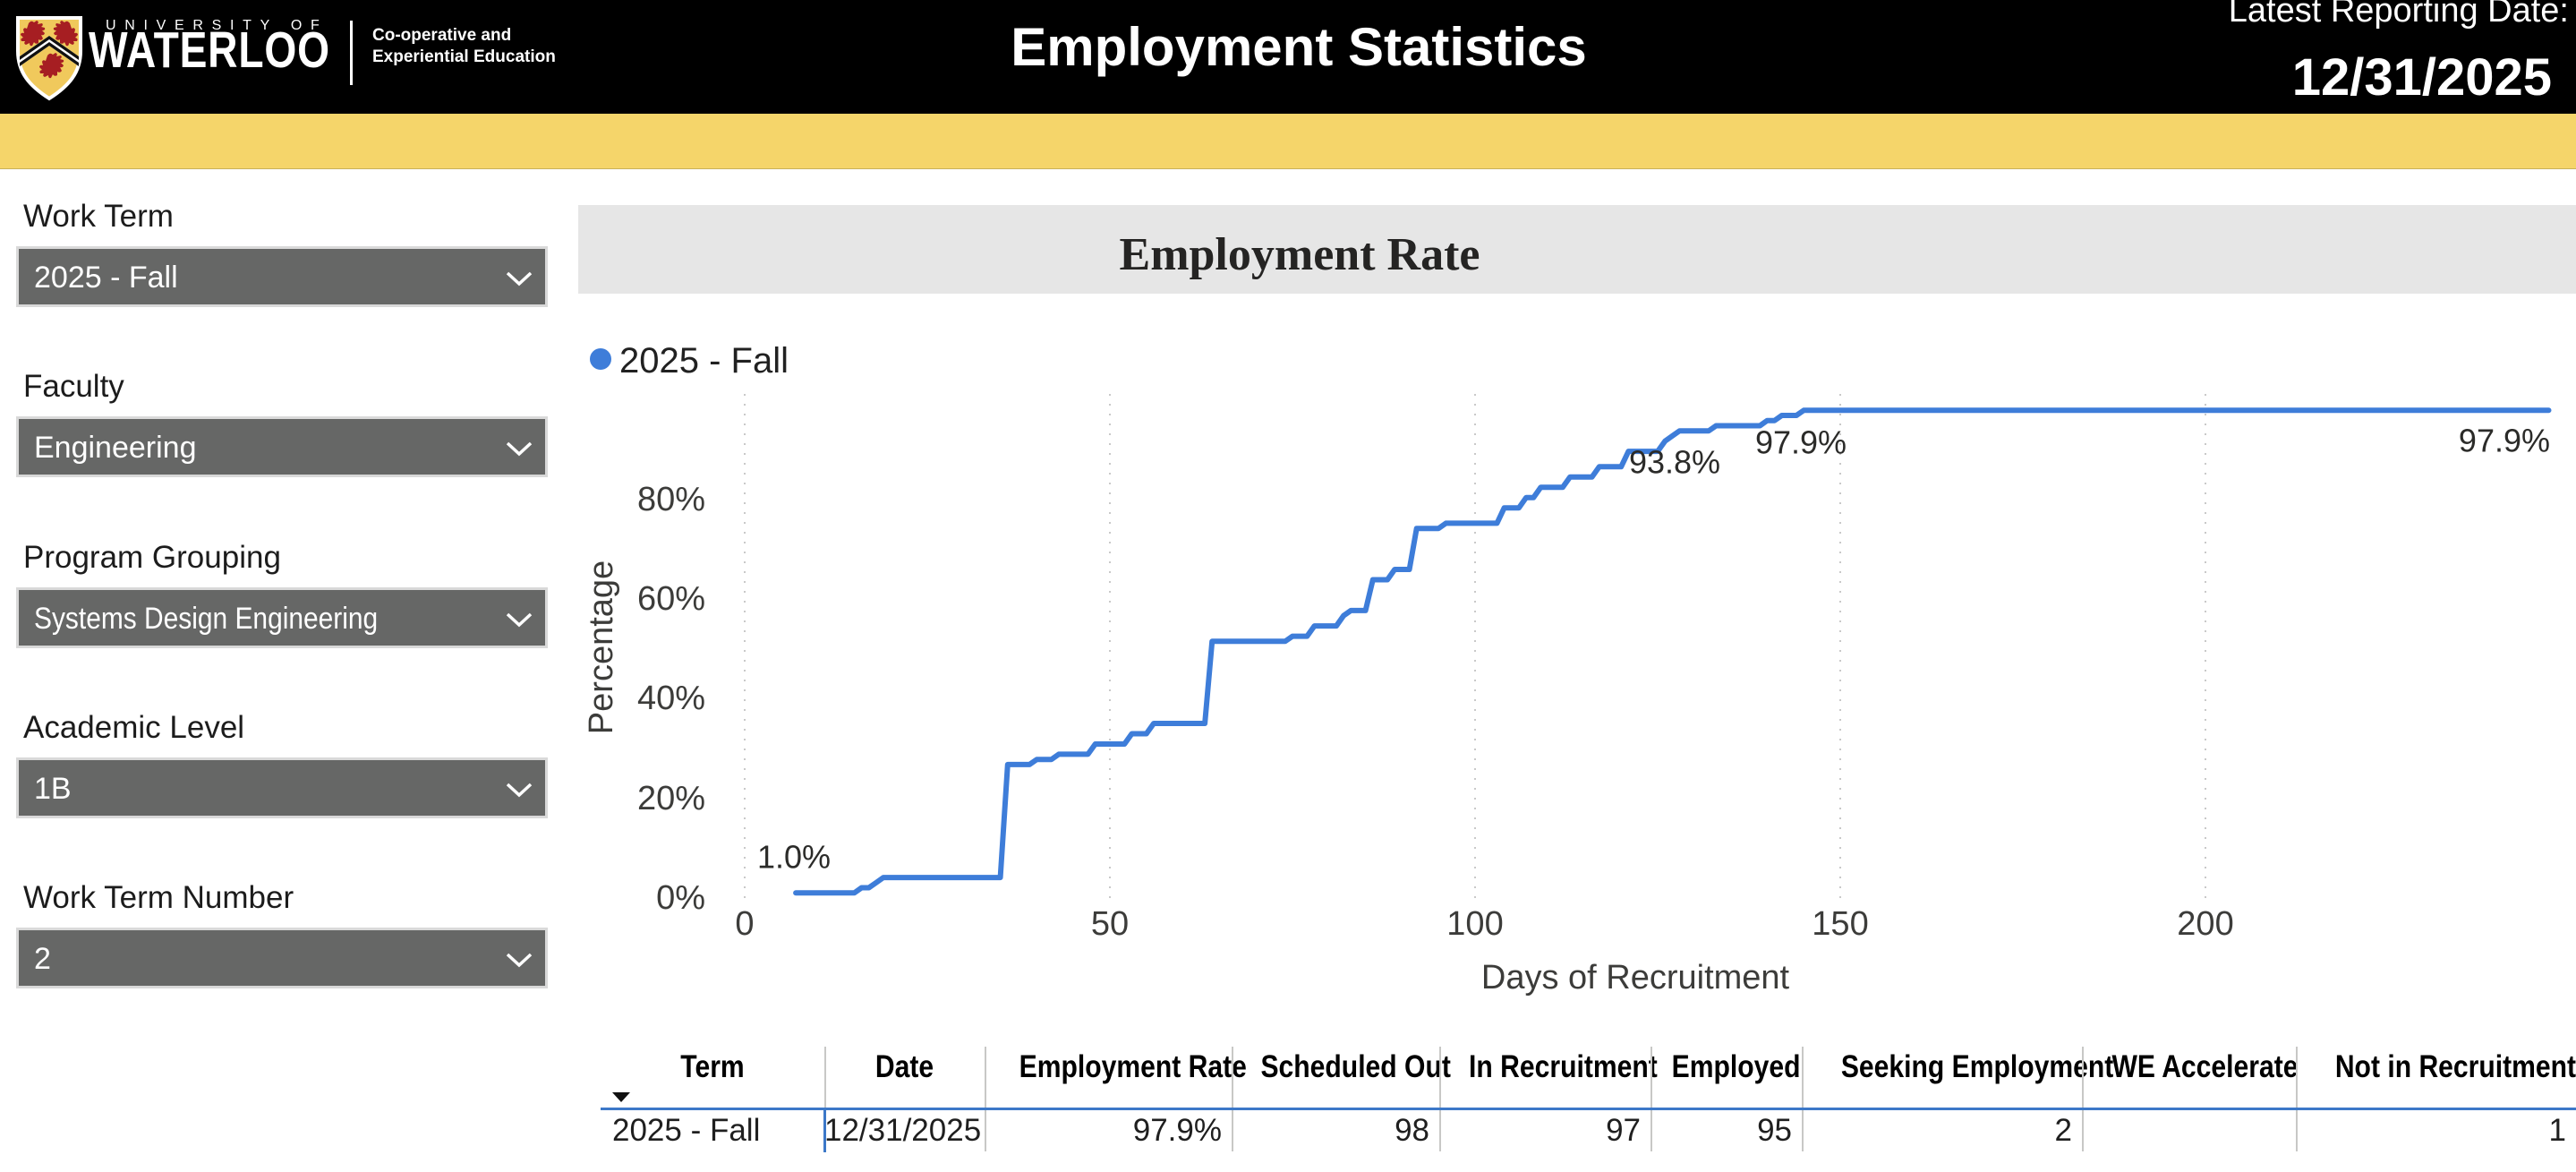 The image size is (2576, 1172). I want to click on svg-text: 80%, so click(671, 500).